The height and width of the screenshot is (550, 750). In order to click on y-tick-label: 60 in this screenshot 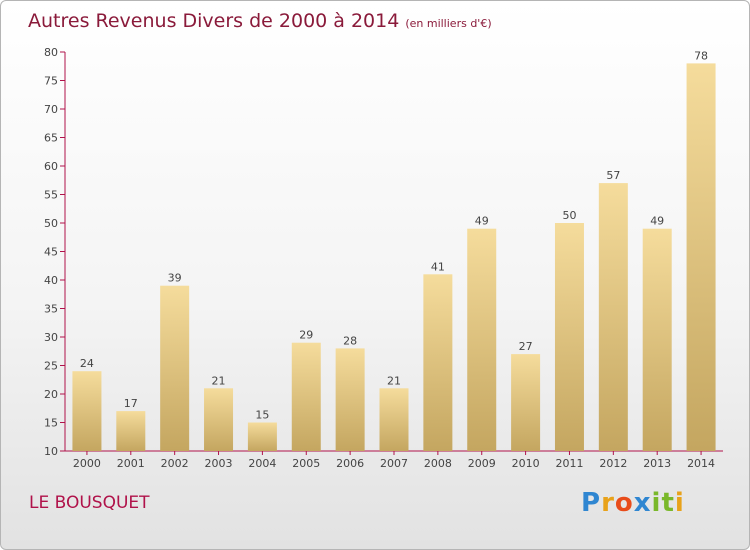, I will do `click(51, 166)`.